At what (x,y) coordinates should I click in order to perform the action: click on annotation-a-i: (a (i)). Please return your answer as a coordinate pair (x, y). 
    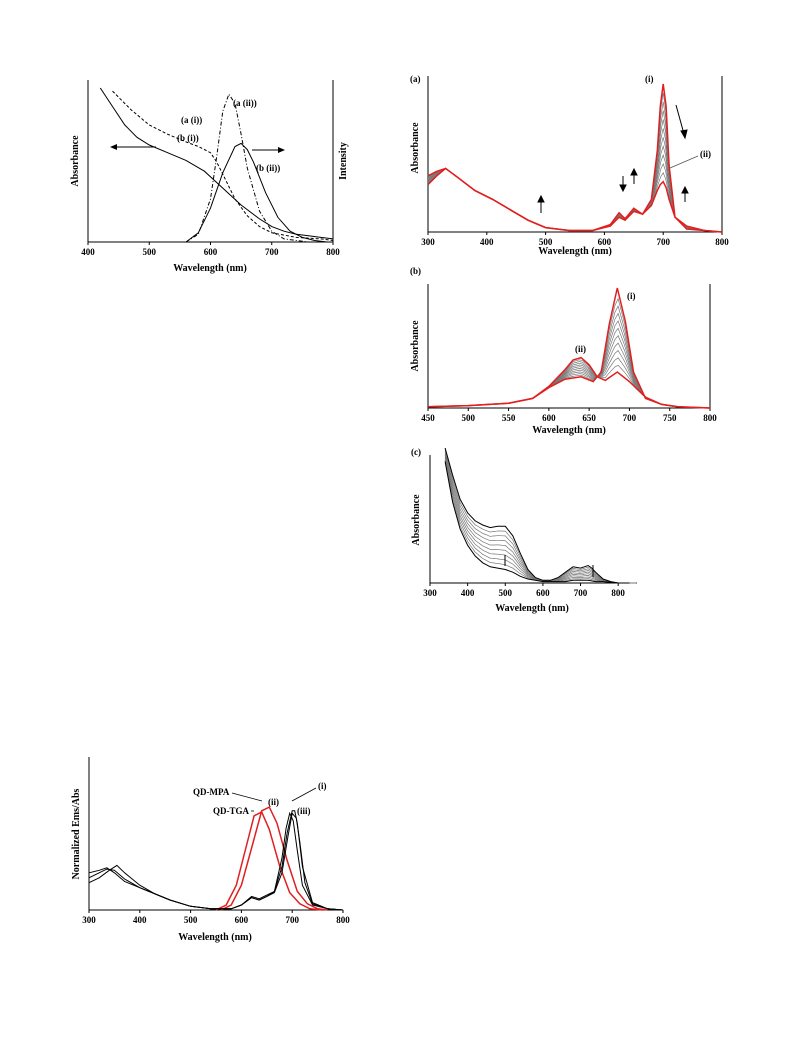
    Looking at the image, I should click on (191, 120).